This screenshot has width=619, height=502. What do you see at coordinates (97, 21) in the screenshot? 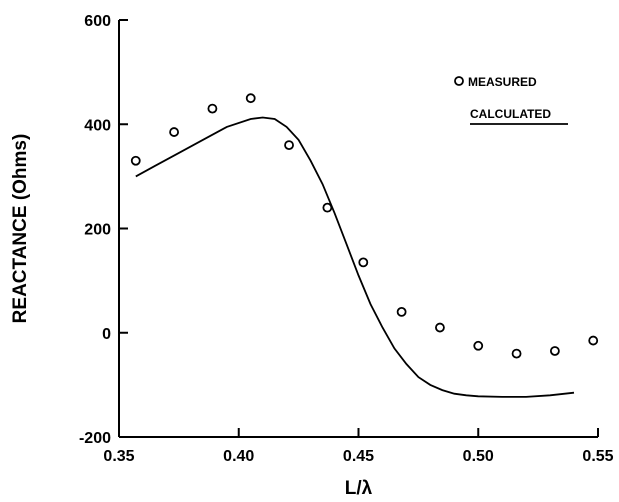
I see `y-tick-label: 600` at bounding box center [97, 21].